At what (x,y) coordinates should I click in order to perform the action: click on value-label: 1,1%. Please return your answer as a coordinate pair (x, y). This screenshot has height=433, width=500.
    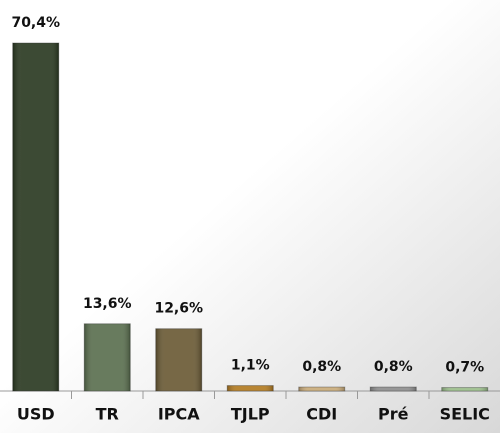
    Looking at the image, I should click on (250, 366).